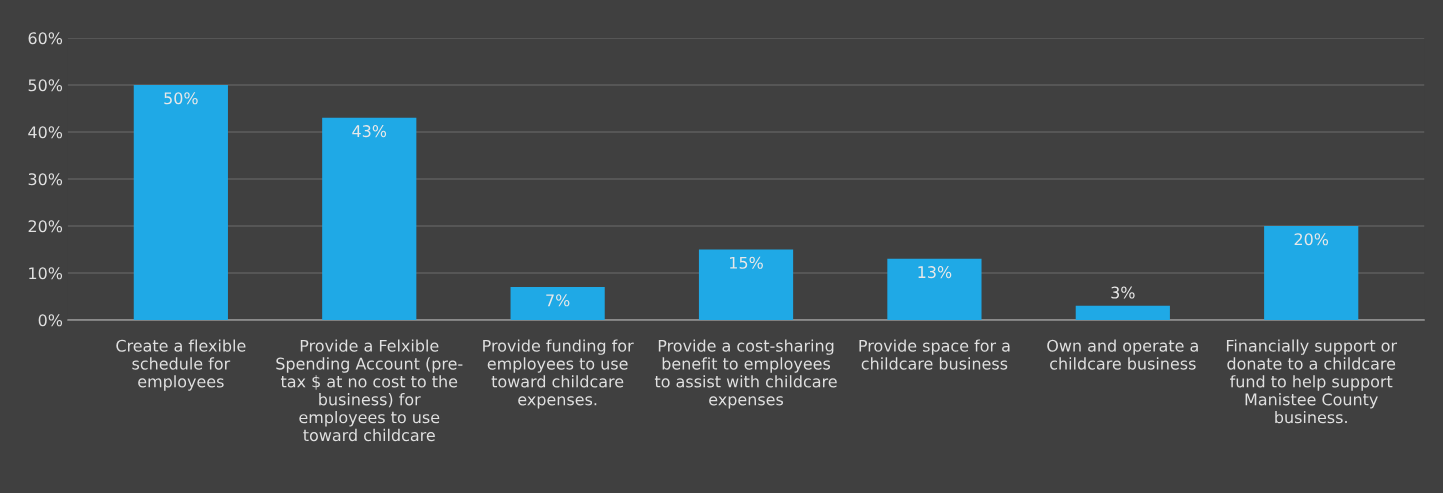 Image resolution: width=1443 pixels, height=493 pixels. Describe the element at coordinates (45, 85) in the screenshot. I see `y-tick-label: 50%` at that location.